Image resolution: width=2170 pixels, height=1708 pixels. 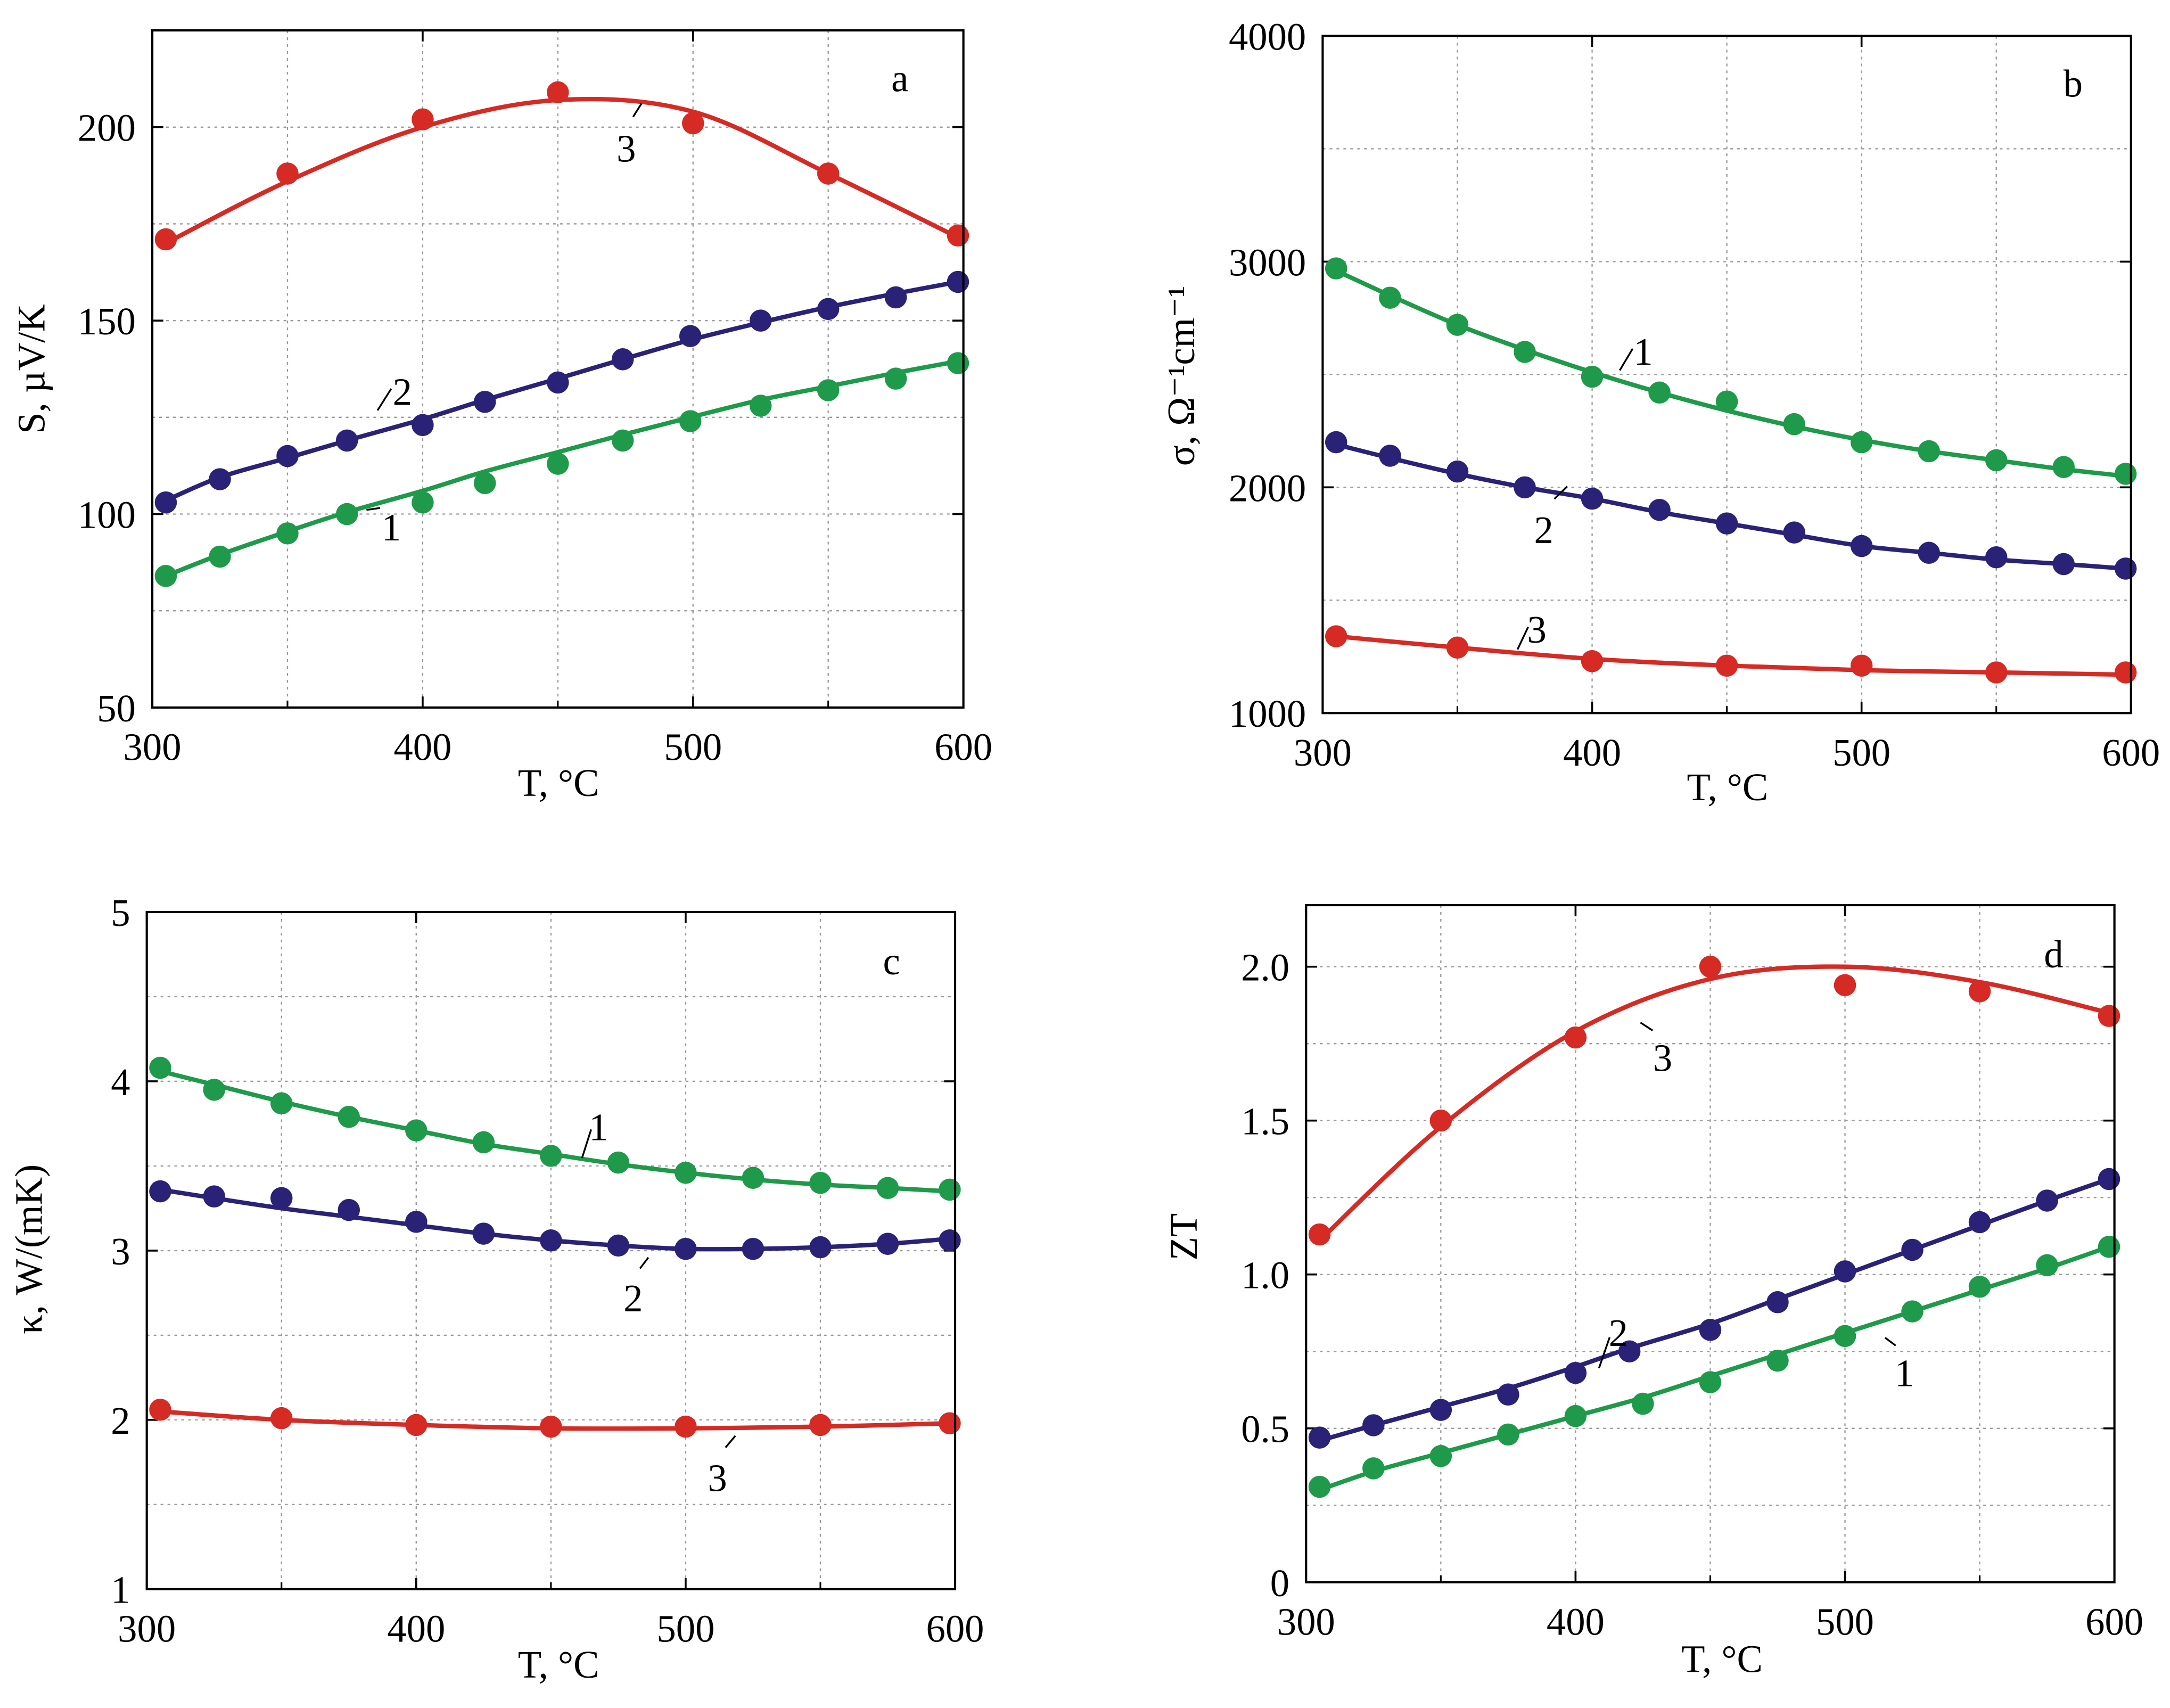 I want to click on grid-d, so click(x=1711, y=1243).